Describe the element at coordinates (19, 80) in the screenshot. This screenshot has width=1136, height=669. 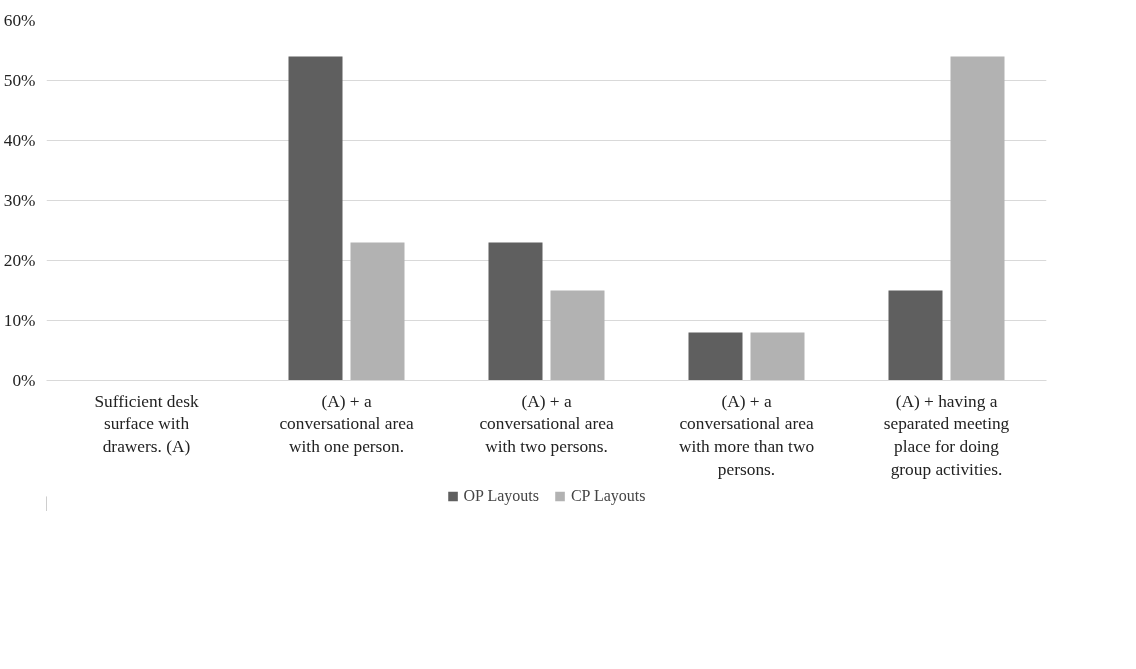
I see `y-tick-label: 50%` at that location.